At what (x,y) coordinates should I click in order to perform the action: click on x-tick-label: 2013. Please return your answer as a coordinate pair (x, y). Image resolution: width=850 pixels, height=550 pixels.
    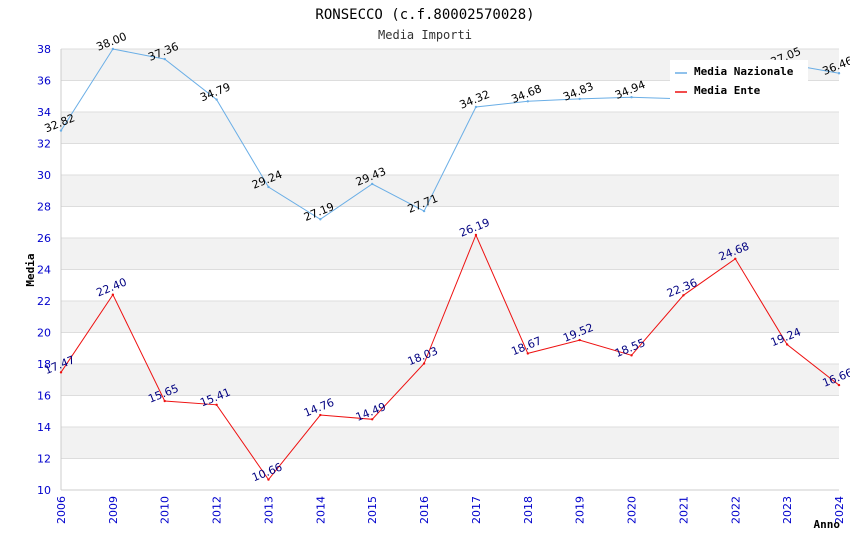
    Looking at the image, I should click on (268, 510).